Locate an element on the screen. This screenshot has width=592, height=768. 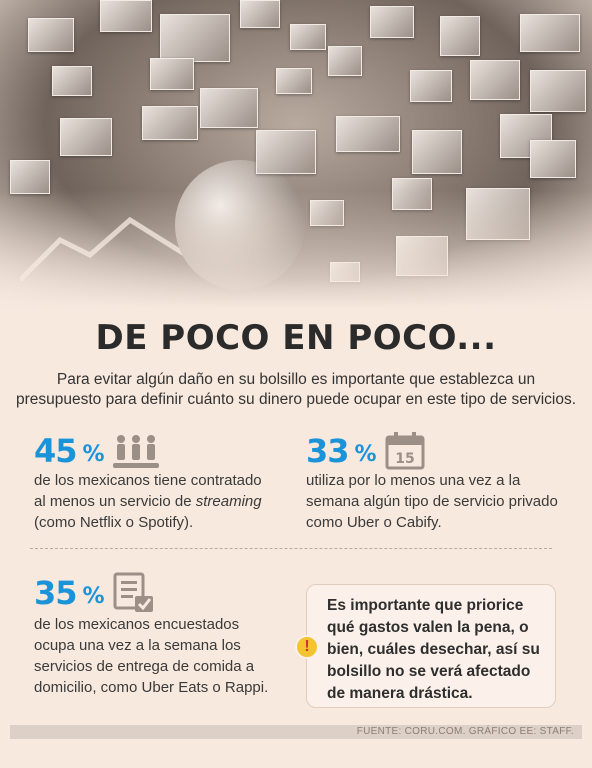
warning-icon: ! is located at coordinates (307, 647).